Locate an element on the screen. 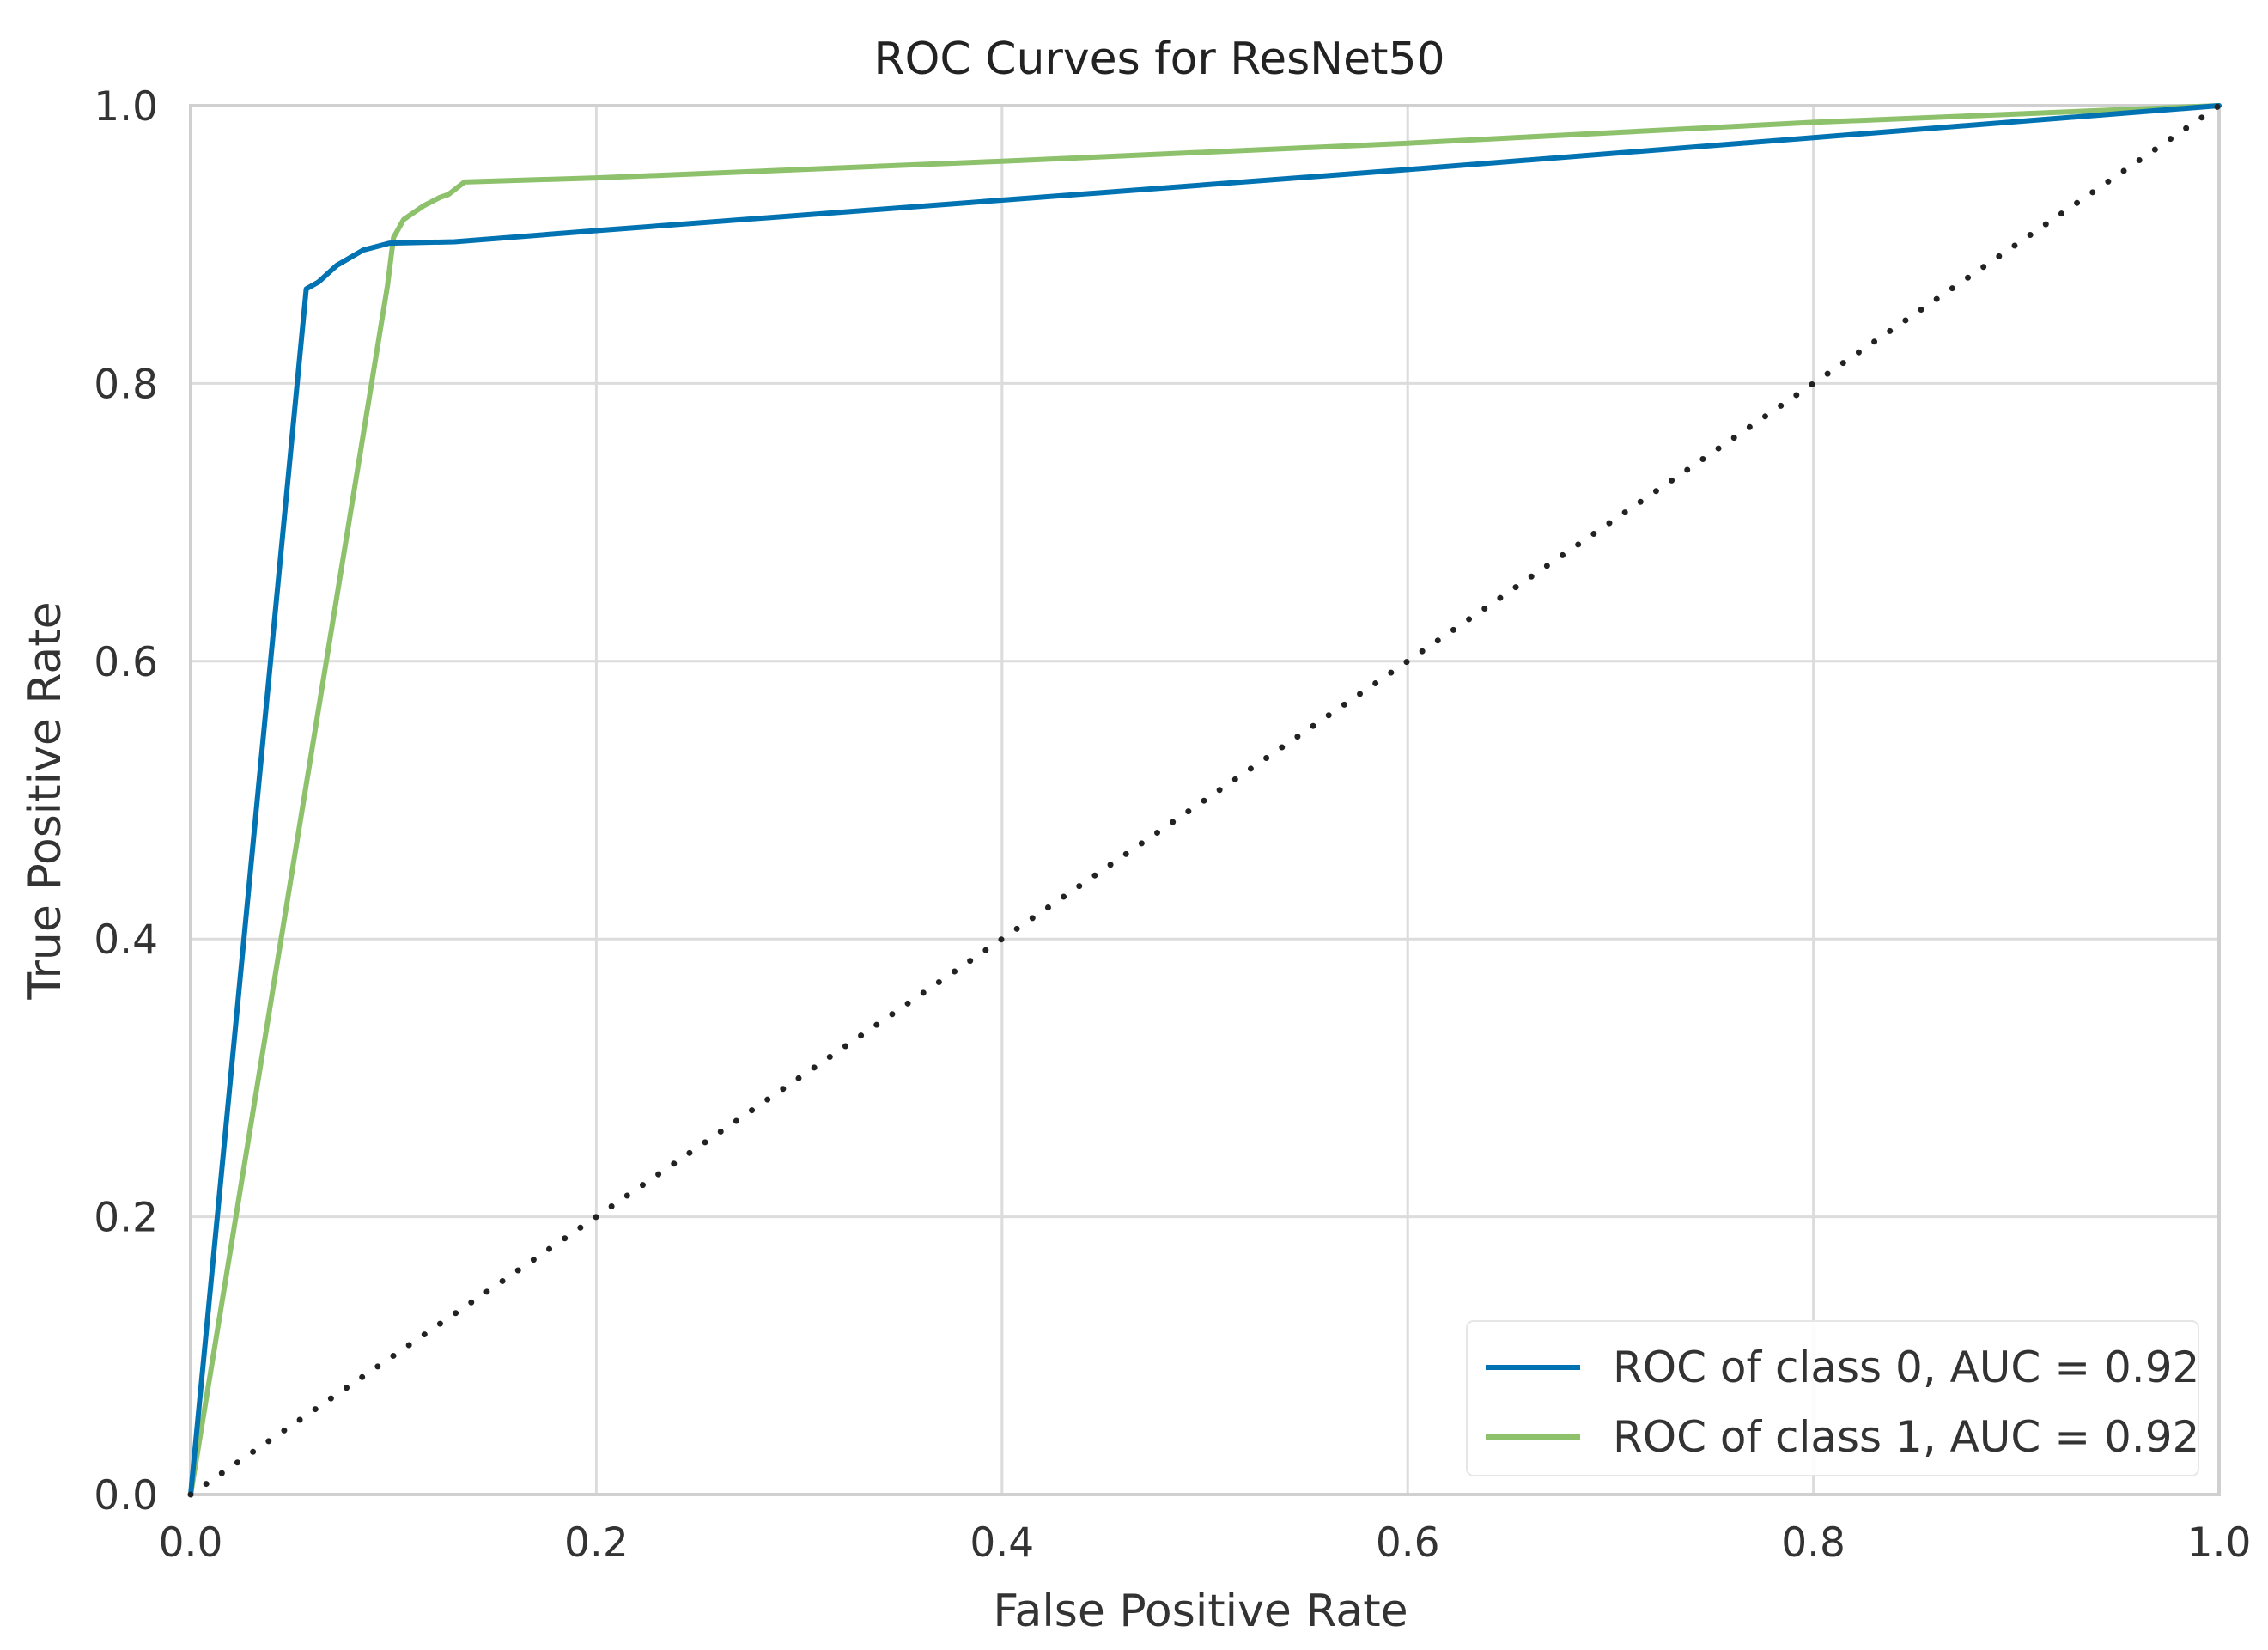 Image resolution: width=2268 pixels, height=1650 pixels. y-axis-title: True Positive Rate is located at coordinates (45, 800).